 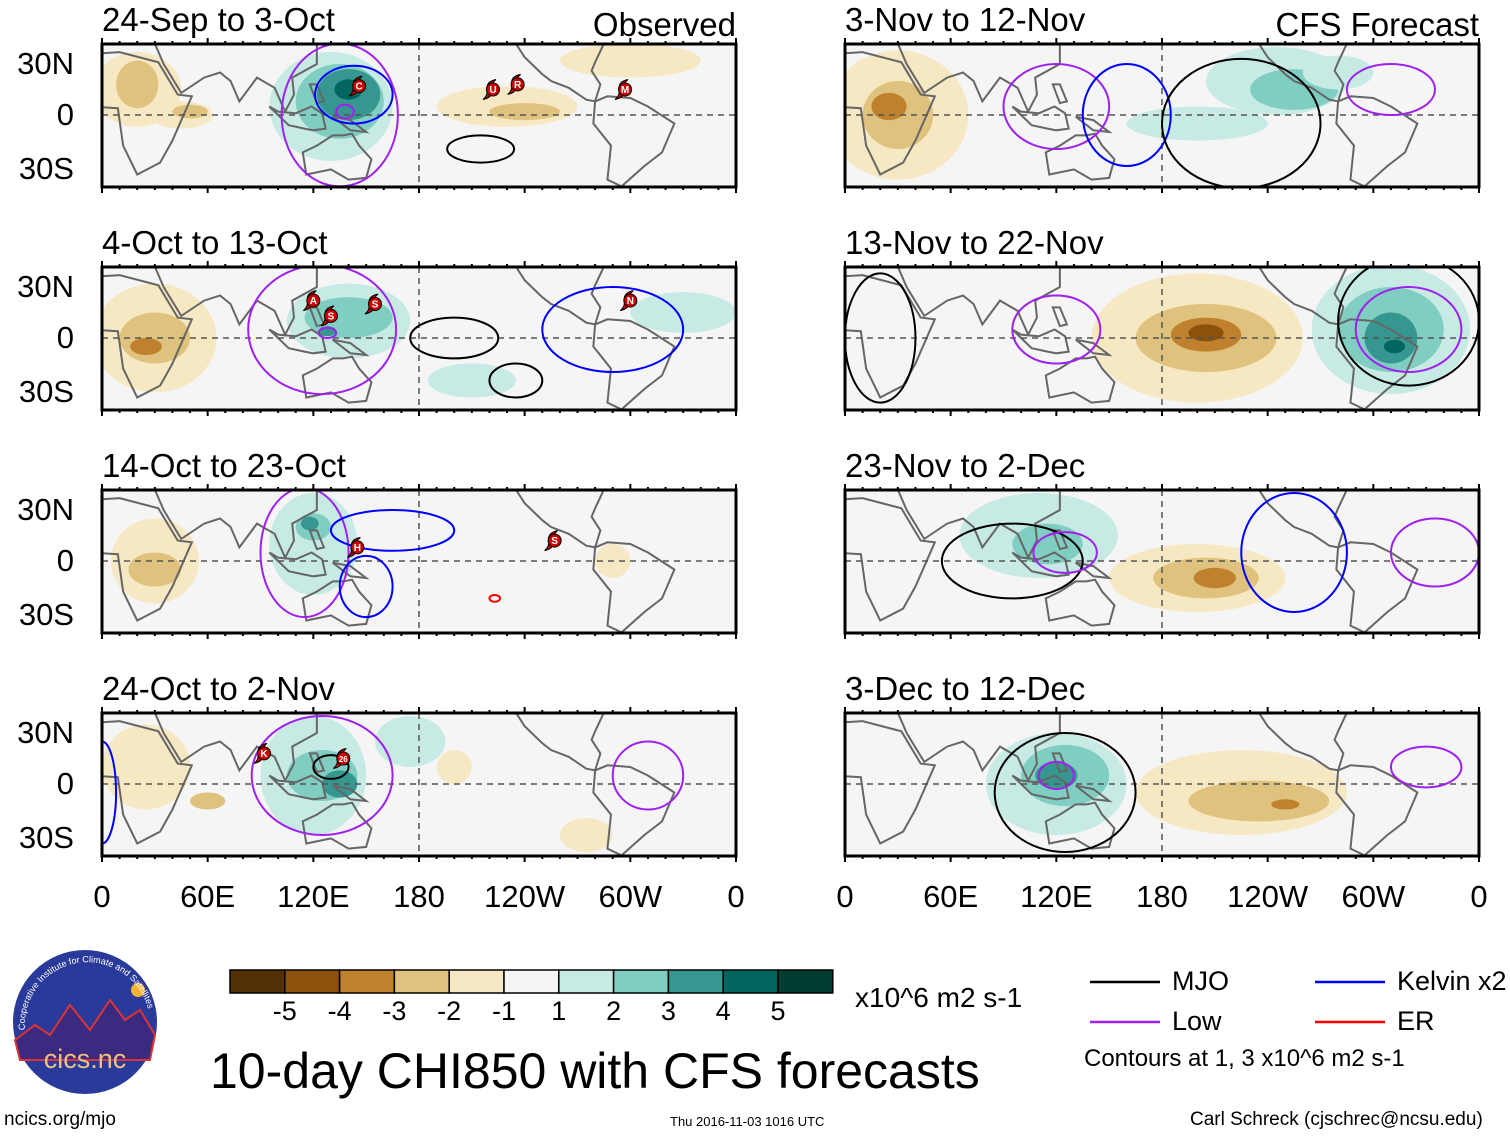 What do you see at coordinates (1244, 1058) in the screenshot?
I see `contour-note: Contours at 1, 3 x10^6 m2 s-1` at bounding box center [1244, 1058].